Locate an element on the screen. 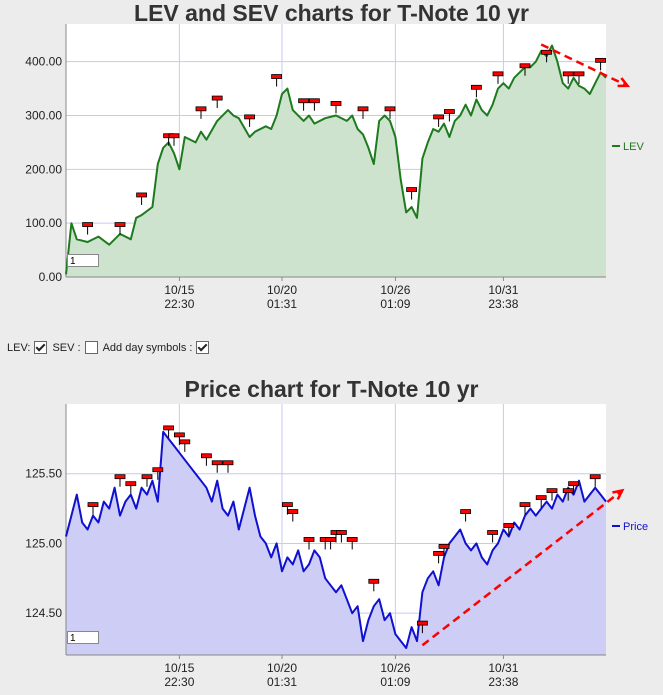 This screenshot has height=695, width=663. y-tick-label: 0.00 is located at coordinates (51, 277).